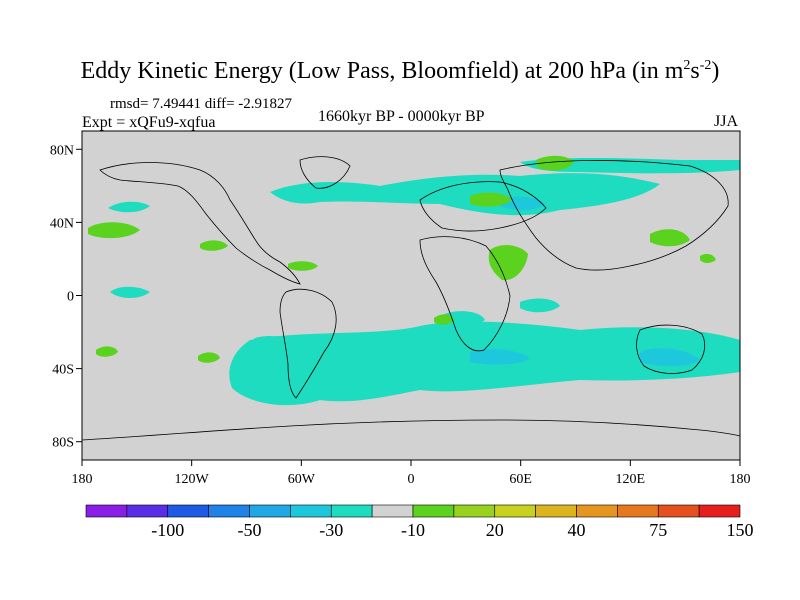 The image size is (800, 600). What do you see at coordinates (491, 199) in the screenshot?
I see `green-central-asia` at bounding box center [491, 199].